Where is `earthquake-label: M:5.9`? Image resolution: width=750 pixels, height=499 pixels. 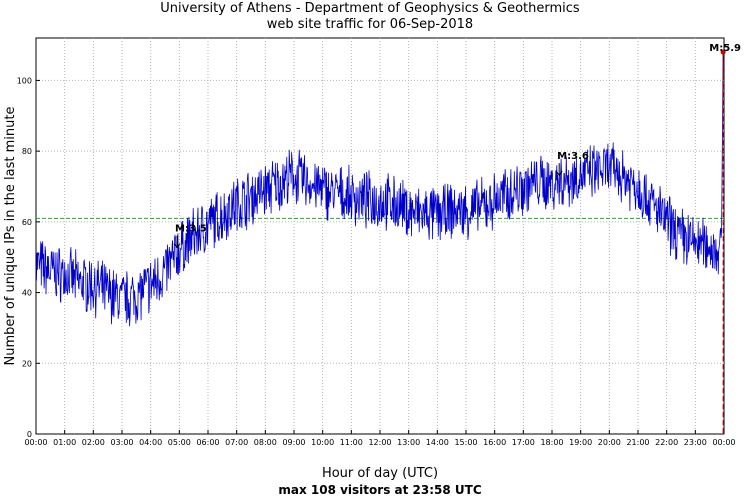 earthquake-label: M:5.9 is located at coordinates (725, 48).